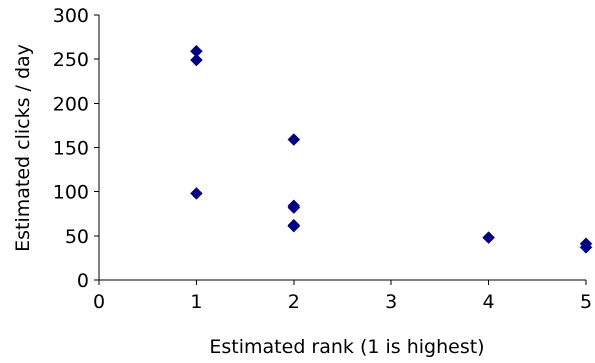  What do you see at coordinates (71, 149) in the screenshot?
I see `y-tick-label: 150` at bounding box center [71, 149].